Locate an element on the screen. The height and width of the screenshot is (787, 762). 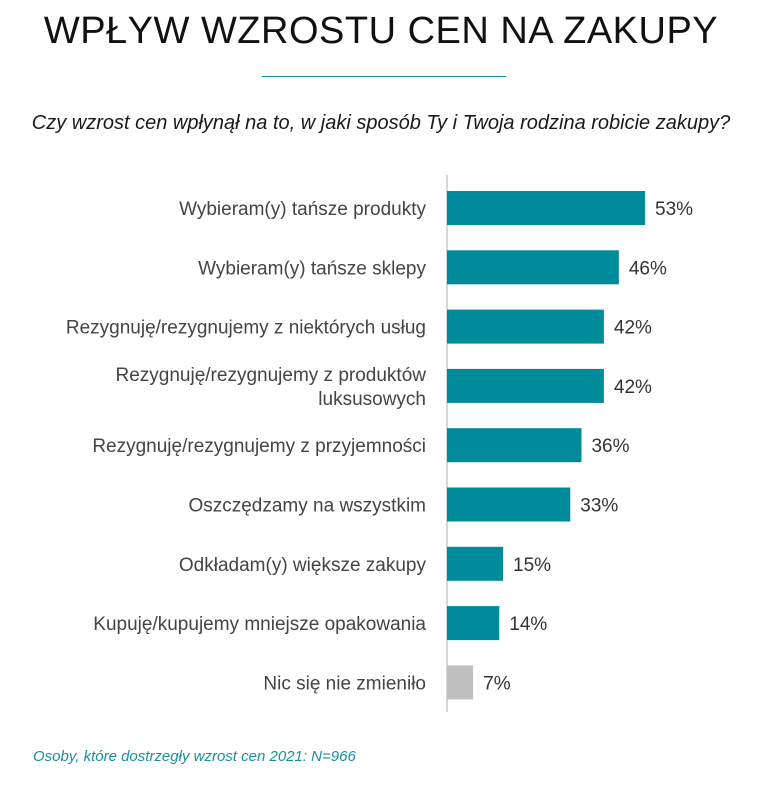
category-label-1: Wybieram(y) tańsze produkty is located at coordinates (302, 209).